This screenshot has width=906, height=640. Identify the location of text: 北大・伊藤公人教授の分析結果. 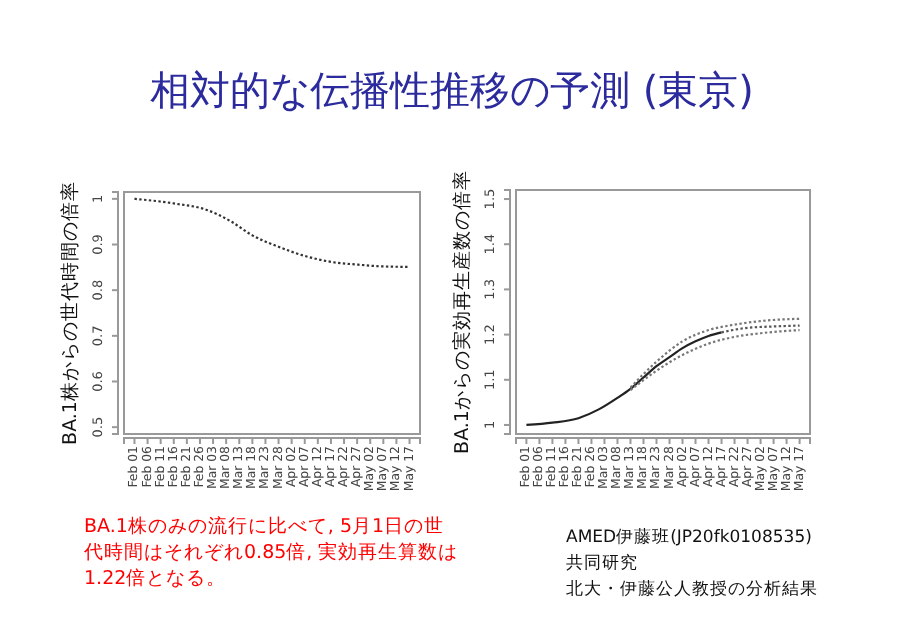
(692, 589).